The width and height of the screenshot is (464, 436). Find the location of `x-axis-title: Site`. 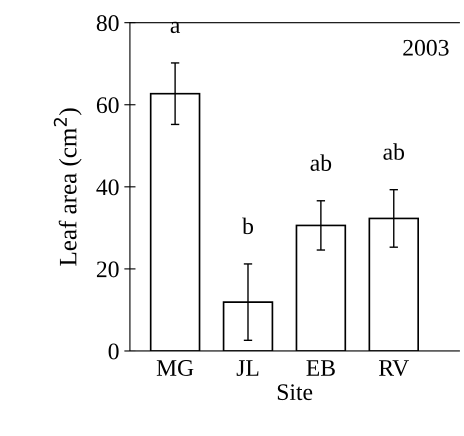

x-axis-title: Site is located at coordinates (295, 392).